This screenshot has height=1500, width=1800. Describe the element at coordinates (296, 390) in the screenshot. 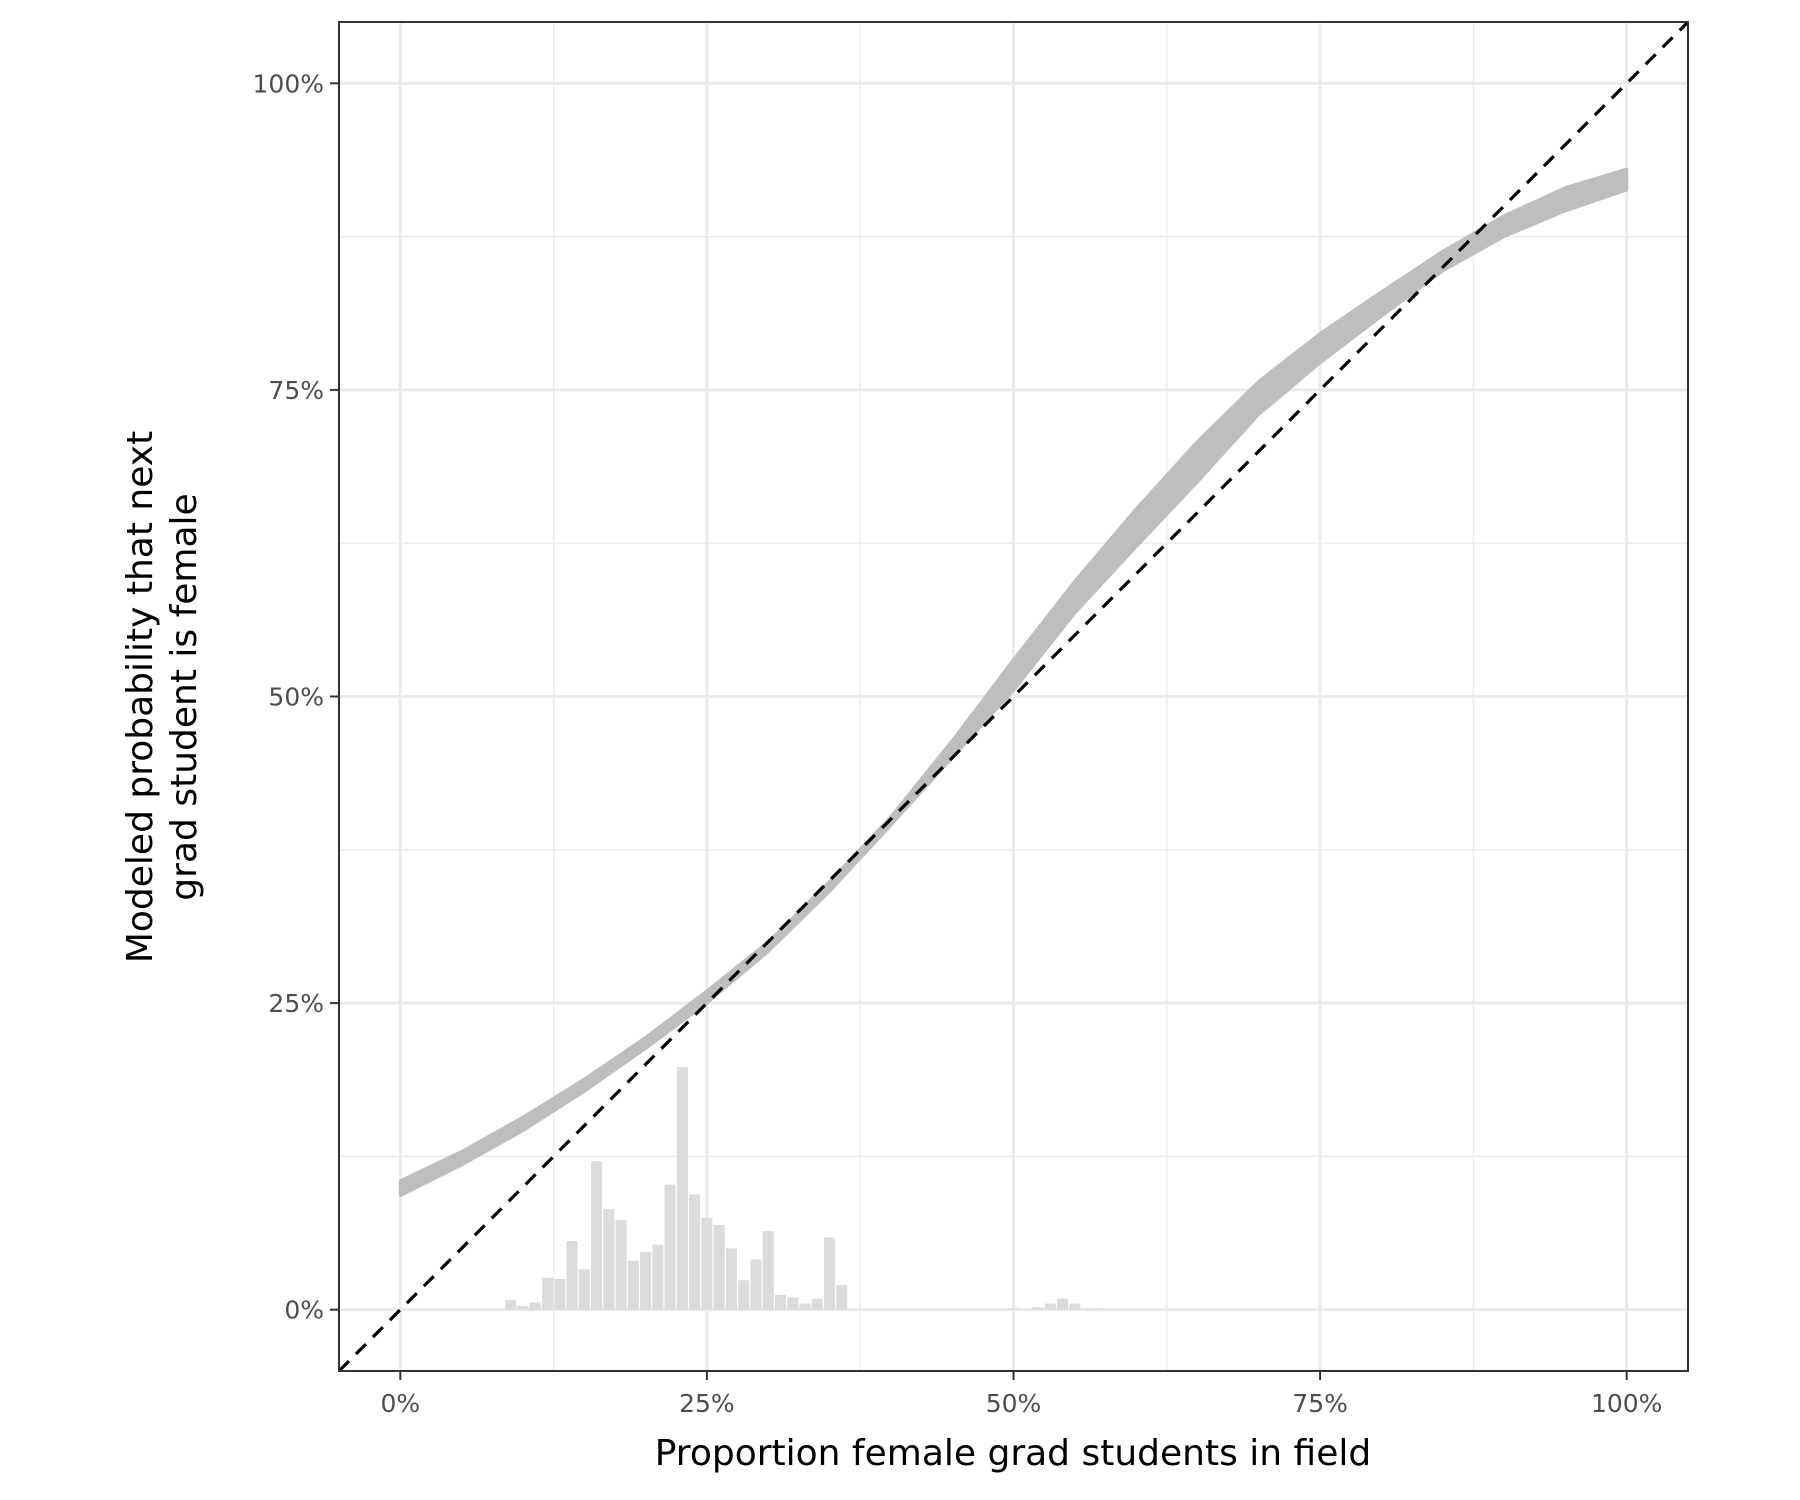

I see `y-tick-label: 75%` at that location.